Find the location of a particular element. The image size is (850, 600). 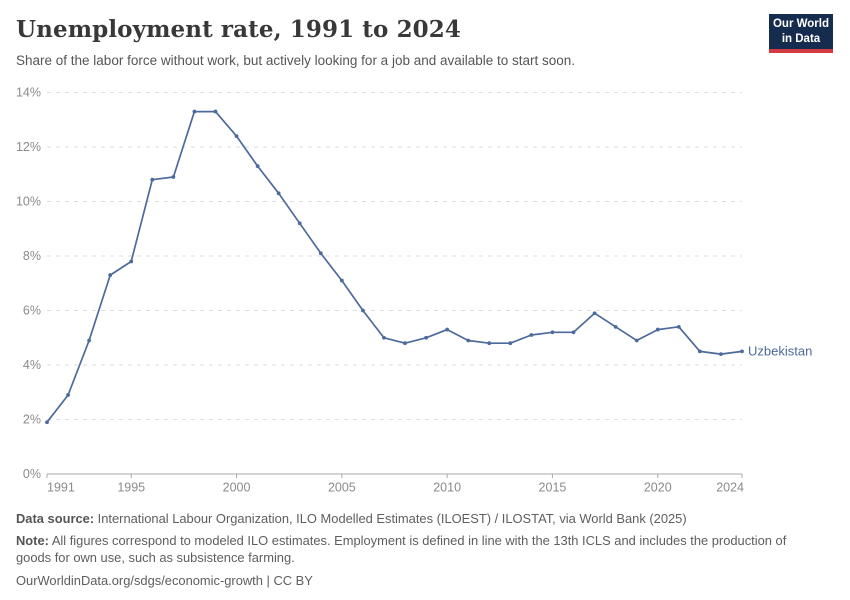

x-tick-label: 2024 is located at coordinates (730, 488).